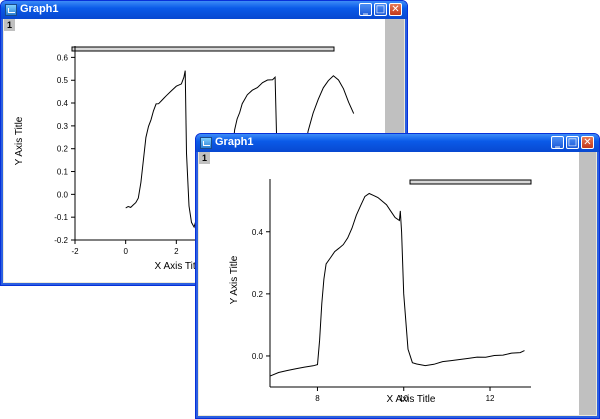 The image size is (600, 419). What do you see at coordinates (587, 283) in the screenshot?
I see `page-margin-bar` at bounding box center [587, 283].